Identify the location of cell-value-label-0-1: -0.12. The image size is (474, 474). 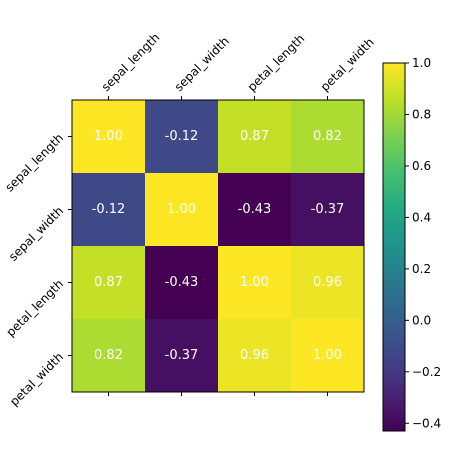
(182, 136).